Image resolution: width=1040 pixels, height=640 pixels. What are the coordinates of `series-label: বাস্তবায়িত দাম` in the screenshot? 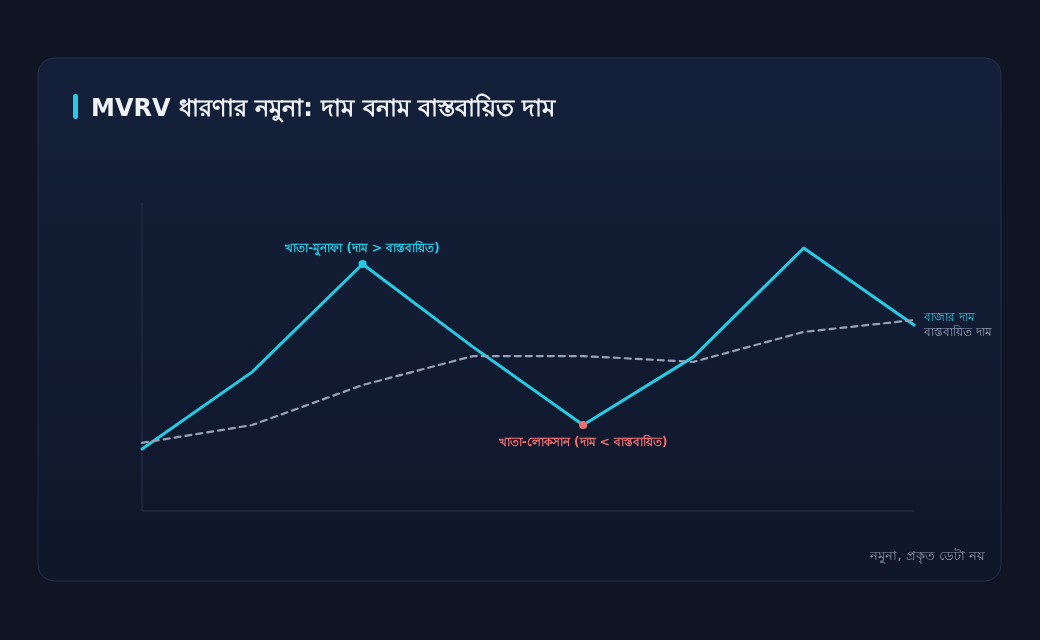 It's located at (957, 332).